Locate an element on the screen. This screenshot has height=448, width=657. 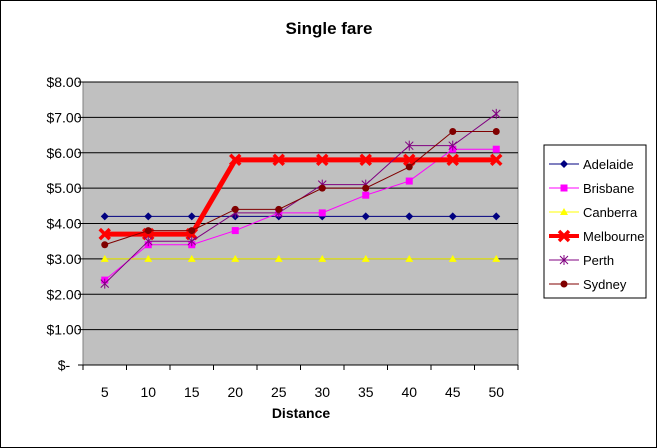
legend-entry-brisbane: Brisbane is located at coordinates (591, 188).